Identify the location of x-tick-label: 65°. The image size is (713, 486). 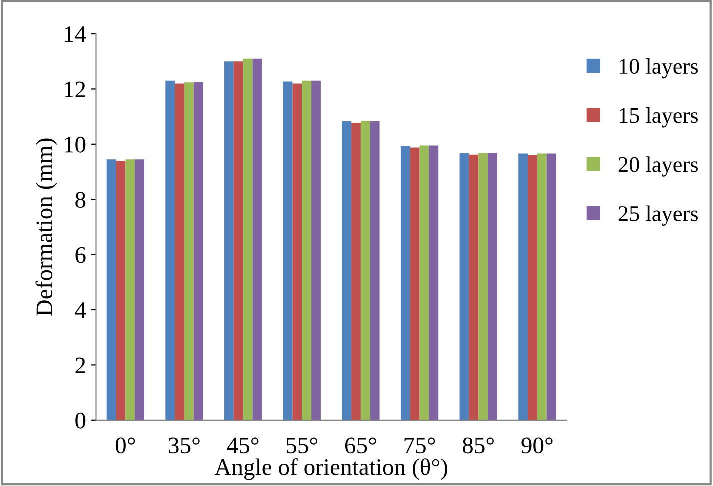
(360, 446).